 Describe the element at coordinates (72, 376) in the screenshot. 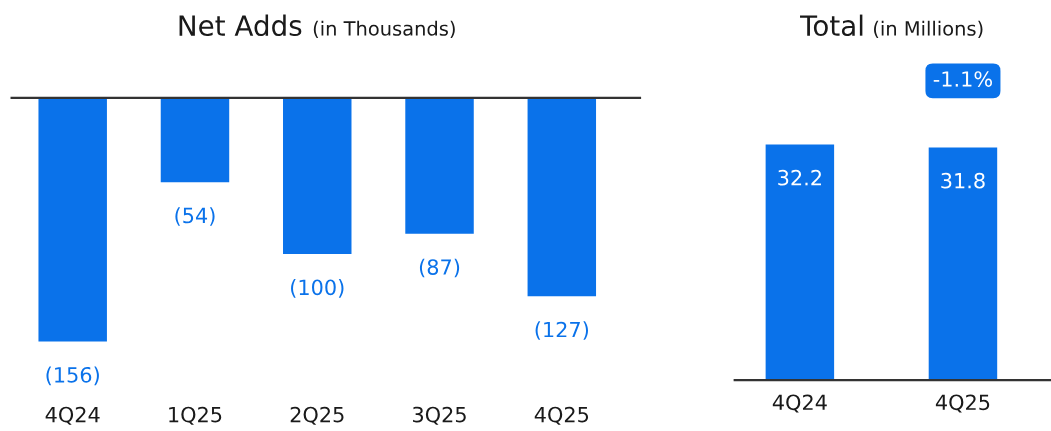

I see `data-label: (156)` at that location.